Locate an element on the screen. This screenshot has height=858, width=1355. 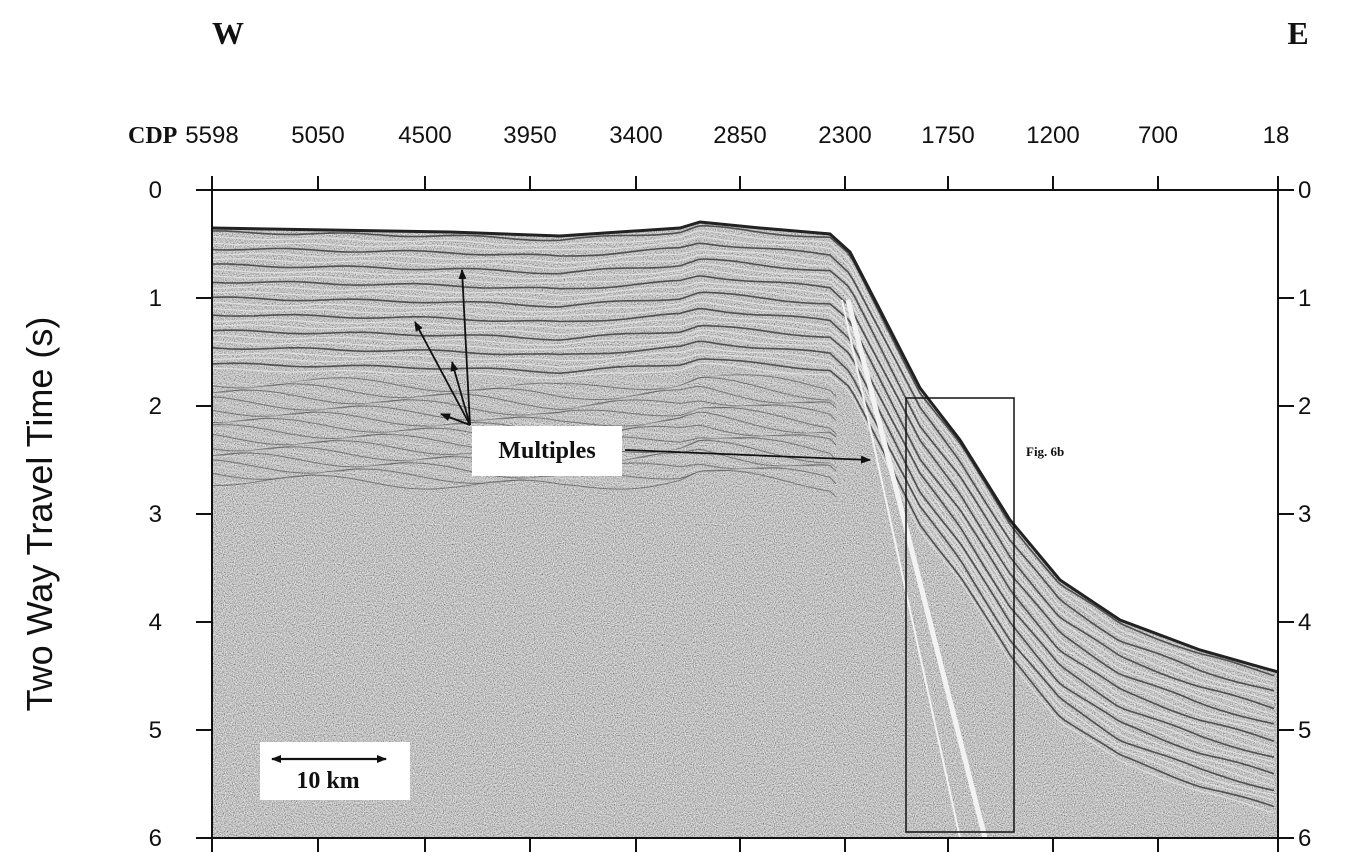
y-tick-label-right: 3 is located at coordinates (1304, 514).